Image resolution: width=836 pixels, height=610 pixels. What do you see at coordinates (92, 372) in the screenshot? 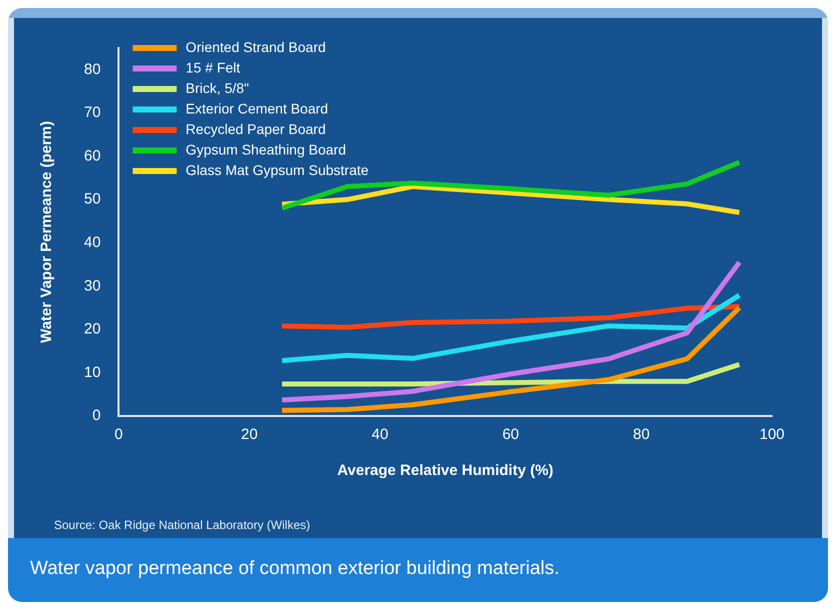
I see `y-tick-label: 10` at bounding box center [92, 372].